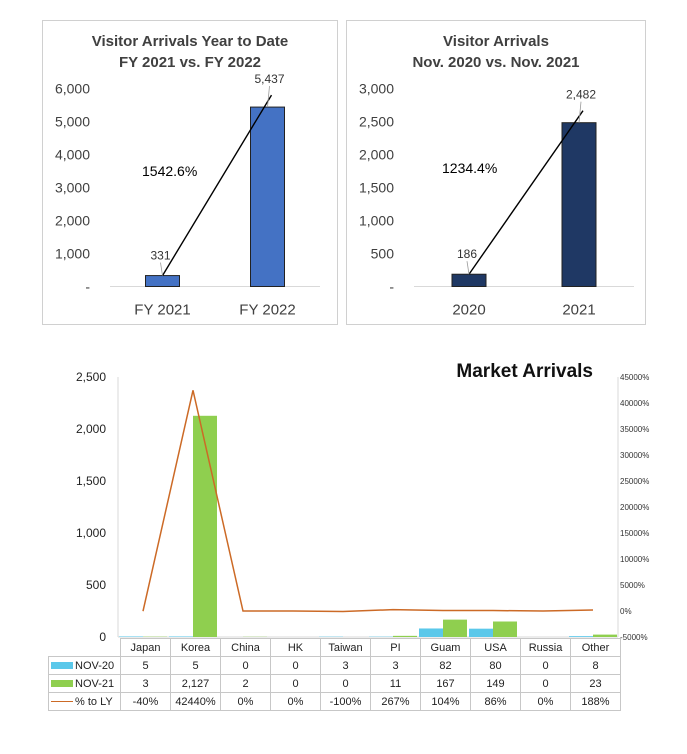 The width and height of the screenshot is (687, 754). I want to click on y-tick-label: -, so click(87, 287).